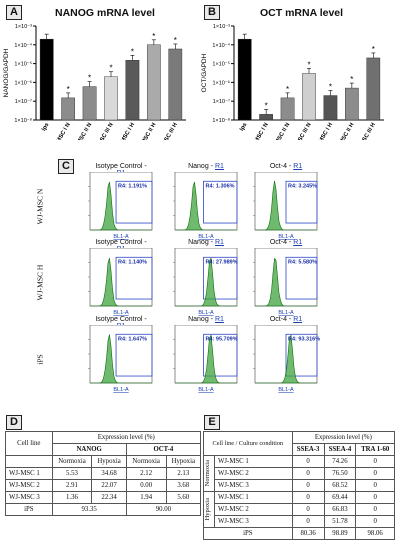 The width and height of the screenshot is (400, 550). Describe the element at coordinates (23, 101) in the screenshot. I see `y-tick-label: 1×10⁻⁷` at that location.